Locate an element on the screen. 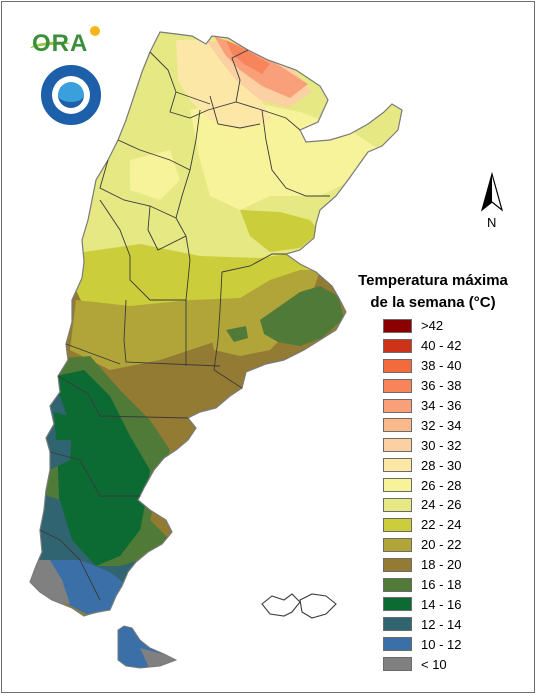  legend-item: 40 - 42 is located at coordinates (453, 346).